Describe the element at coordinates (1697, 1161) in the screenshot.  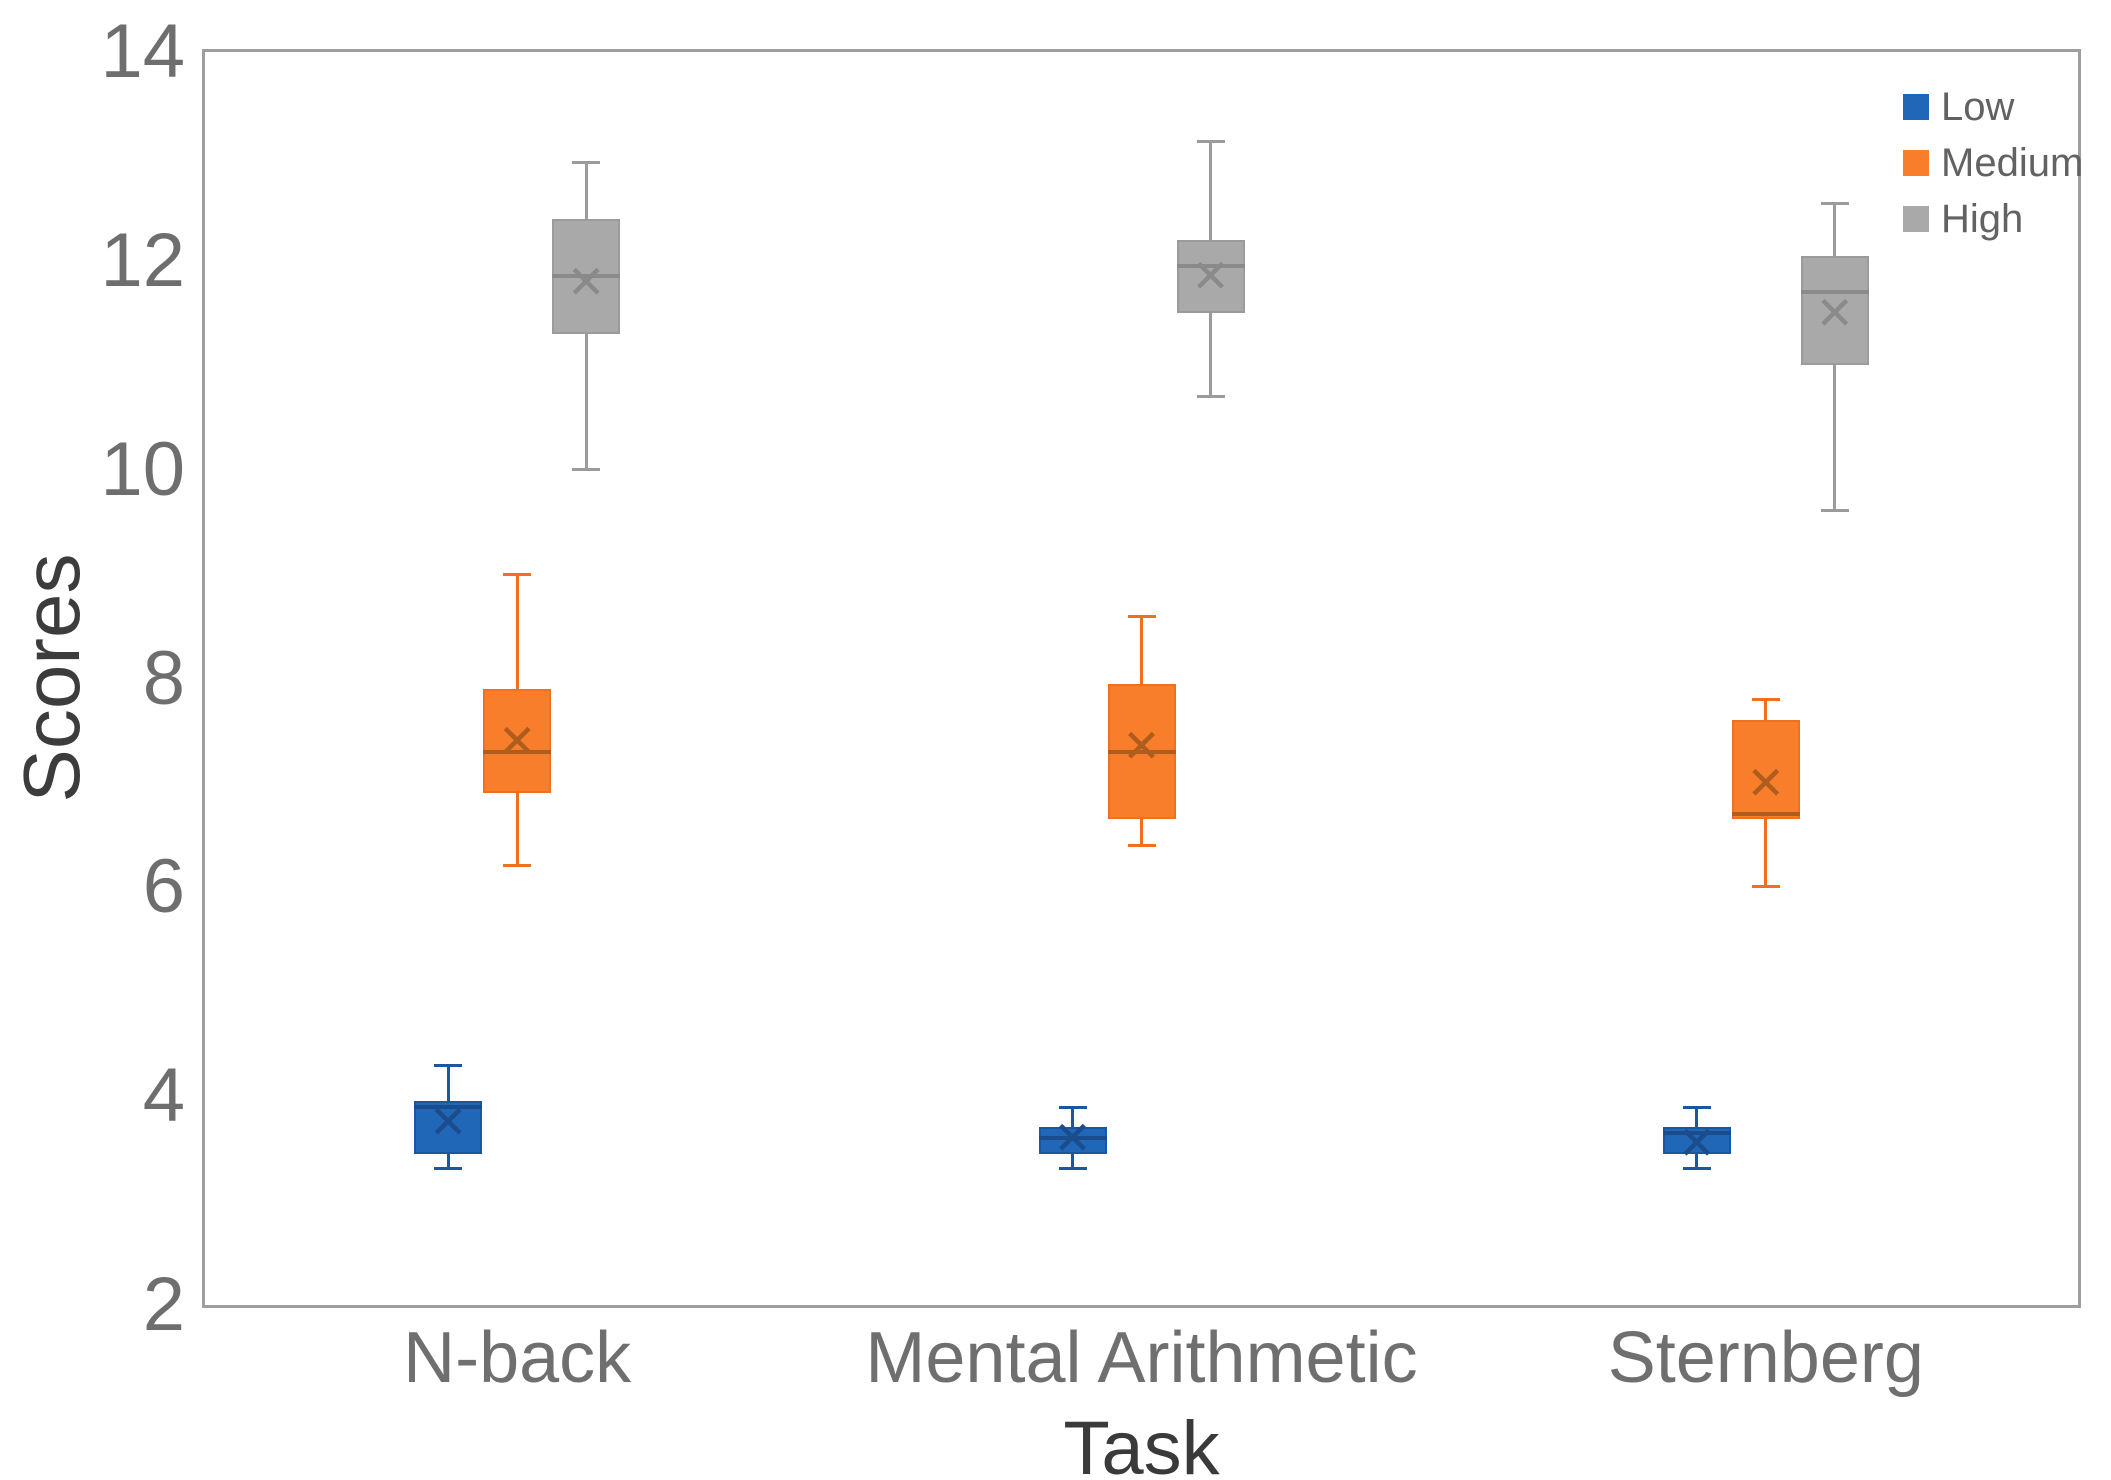
I see `whisker-lower-low-sternberg` at that location.